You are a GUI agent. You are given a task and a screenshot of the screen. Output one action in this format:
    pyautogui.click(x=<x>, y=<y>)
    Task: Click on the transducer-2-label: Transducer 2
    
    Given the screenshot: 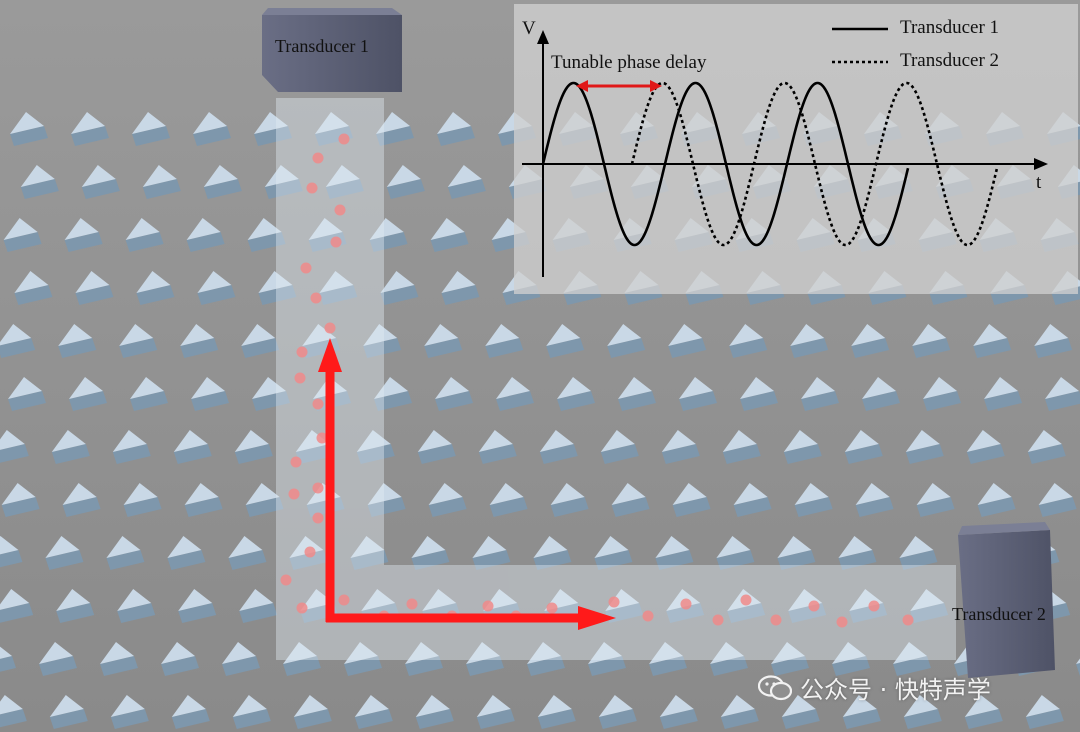 What is the action you would take?
    pyautogui.click(x=999, y=614)
    